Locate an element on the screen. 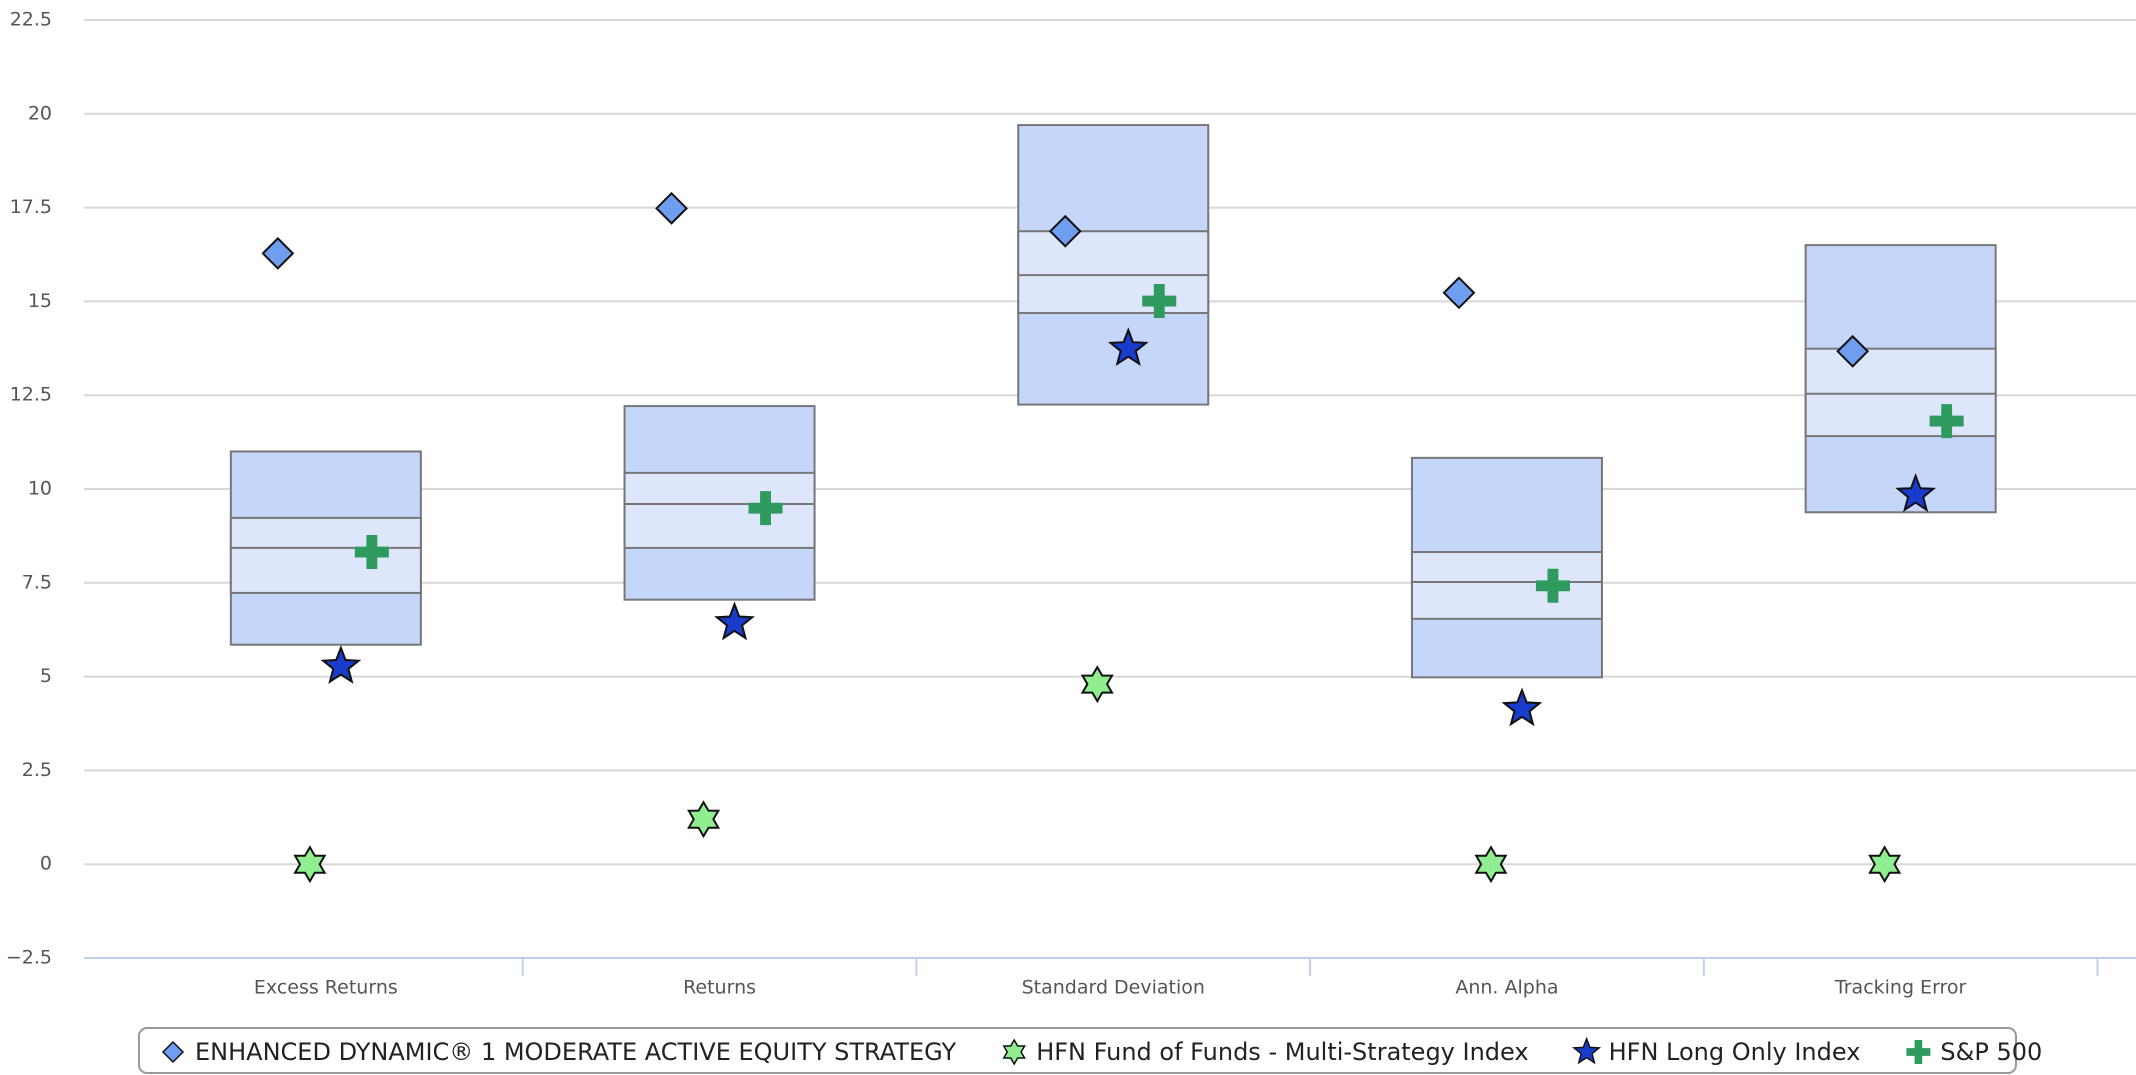 The width and height of the screenshot is (2136, 1075). y-tick-label: 12.5 is located at coordinates (31, 395).